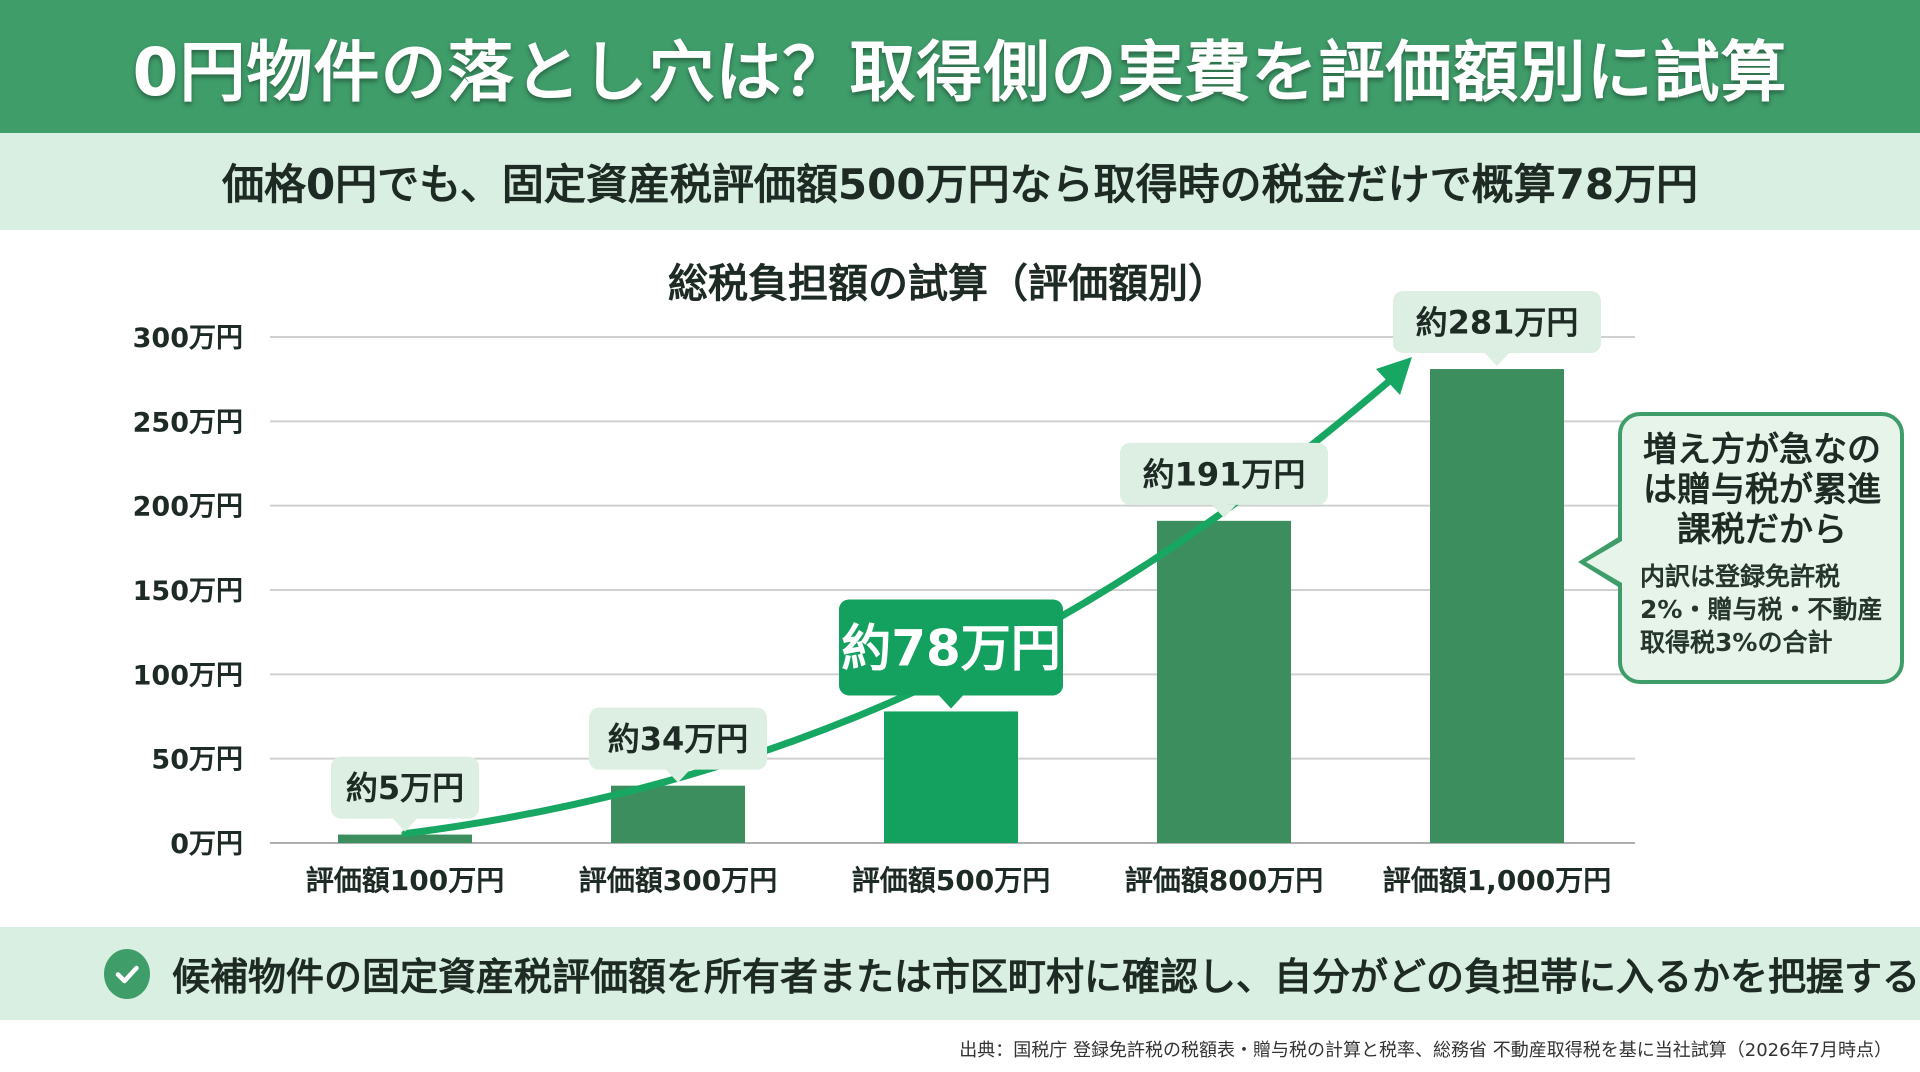 This screenshot has width=1920, height=1072. I want to click on y-axis: 0万円 50万円 100万円 150万円 200万円 250万円 300万円, so click(188, 591).